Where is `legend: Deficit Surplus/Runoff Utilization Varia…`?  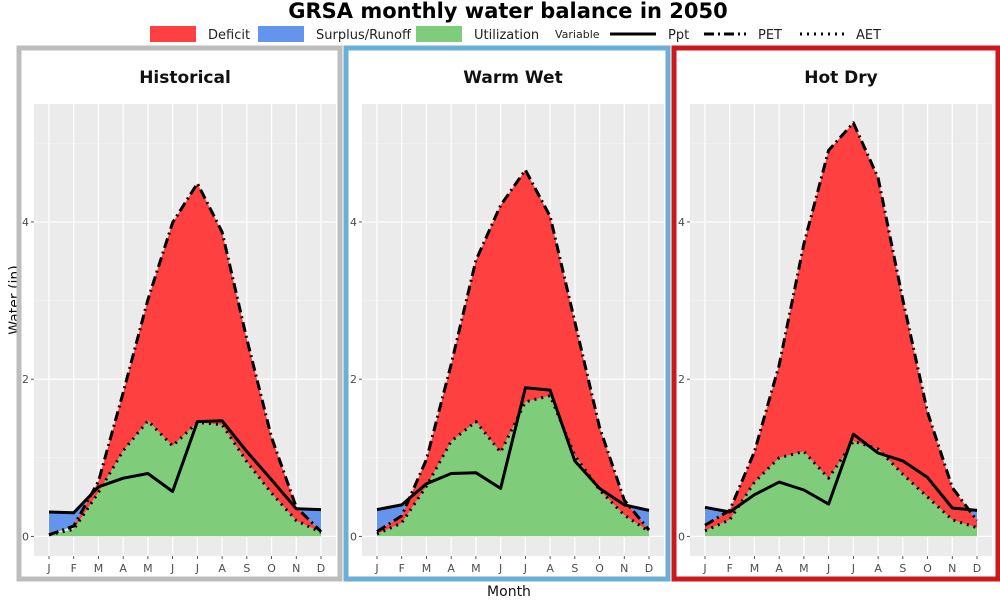 legend: Deficit Surplus/Runoff Utilization Varia… is located at coordinates (515, 34).